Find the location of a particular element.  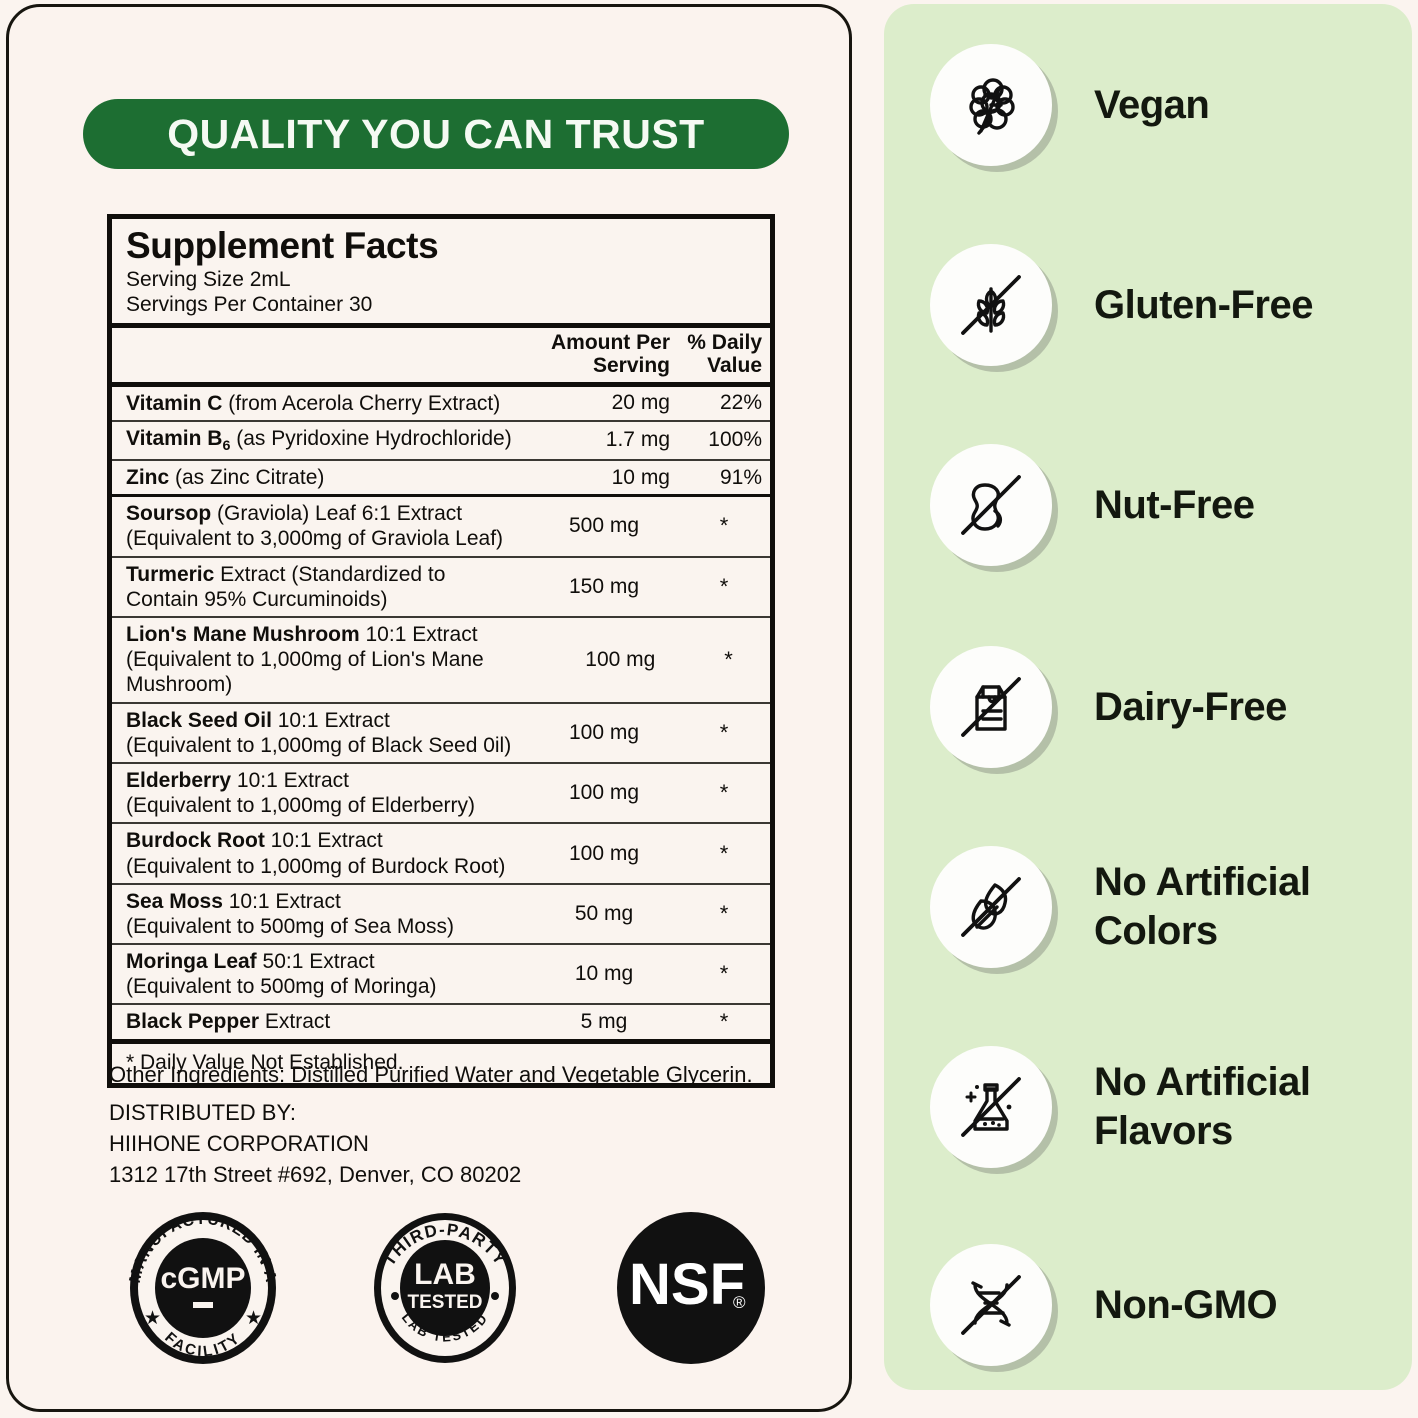

third-party-lab-tested-seal: THIRD-PARTY LAB TESTED LAB TESTED is located at coordinates (445, 1288).